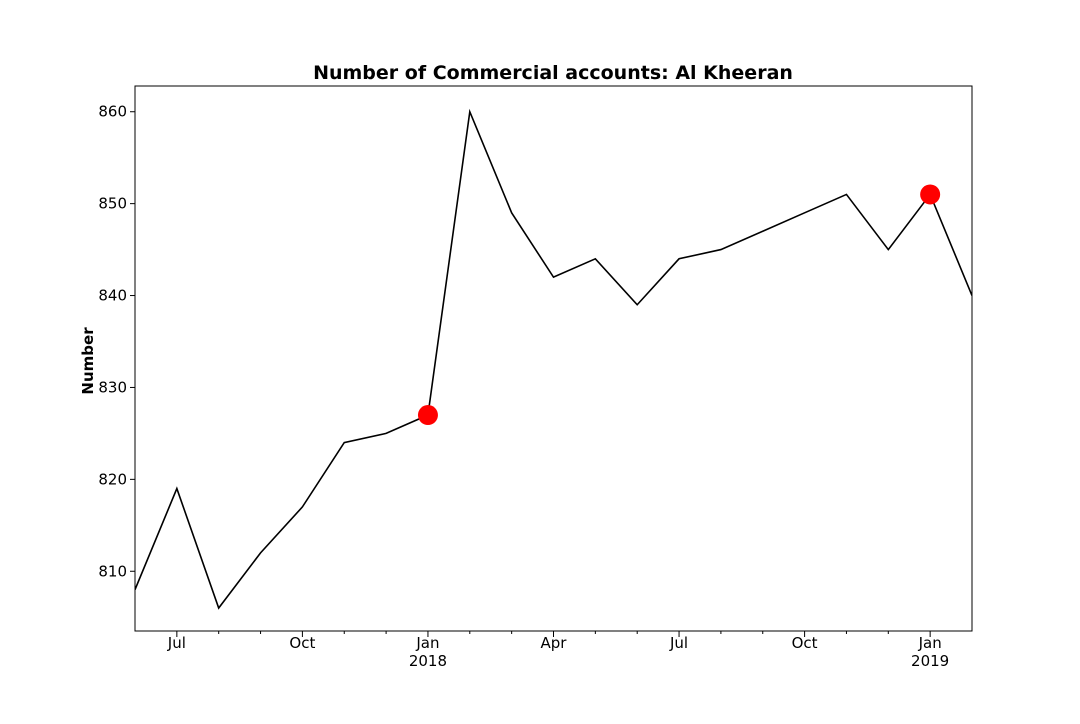 The image size is (1080, 724). Describe the element at coordinates (112, 296) in the screenshot. I see `y-tick-label: 840` at that location.